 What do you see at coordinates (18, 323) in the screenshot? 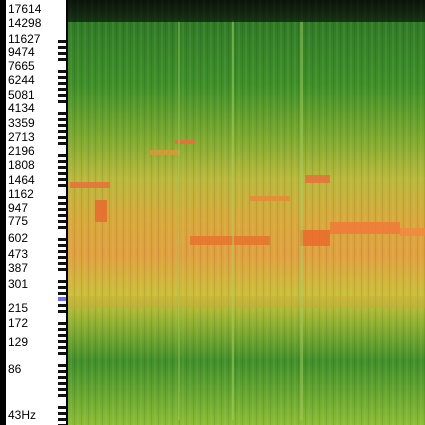
I see `frequency-label: 172` at bounding box center [18, 323].